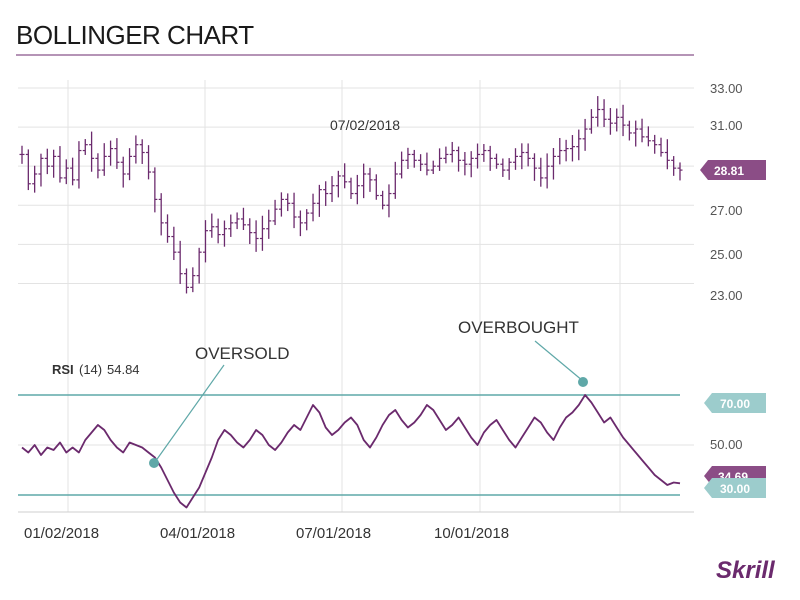 The image size is (800, 600). What do you see at coordinates (726, 125) in the screenshot?
I see `price-tick-31: 31.00` at bounding box center [726, 125].